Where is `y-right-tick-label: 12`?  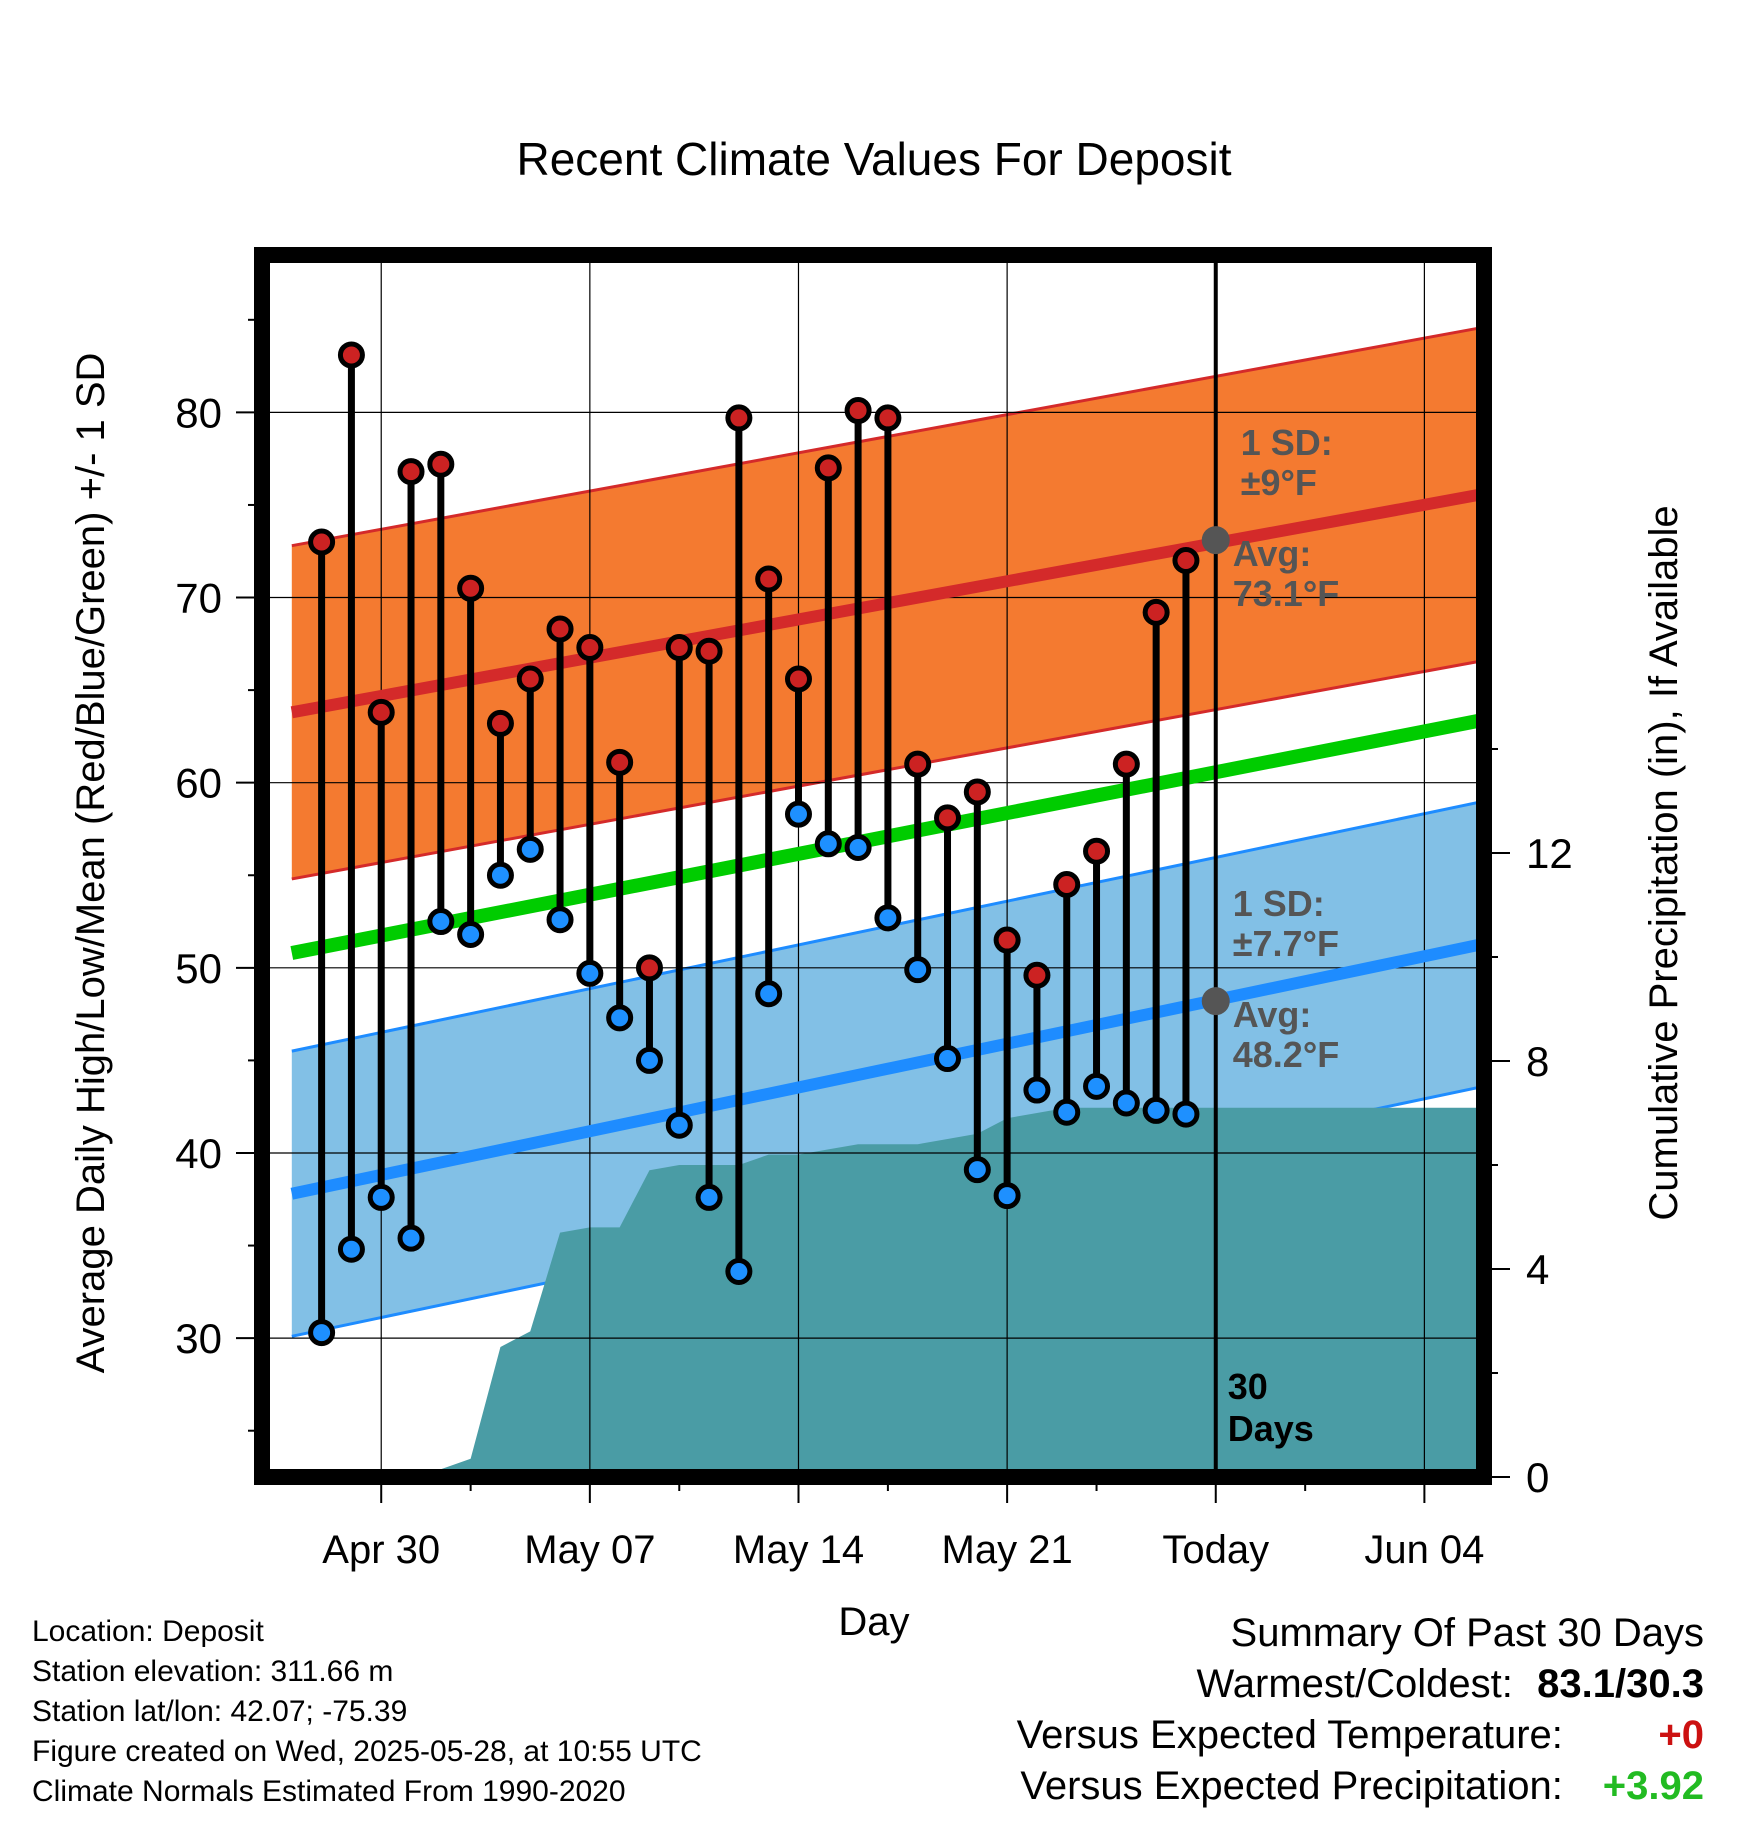 y-right-tick-label: 12 is located at coordinates (1549, 853).